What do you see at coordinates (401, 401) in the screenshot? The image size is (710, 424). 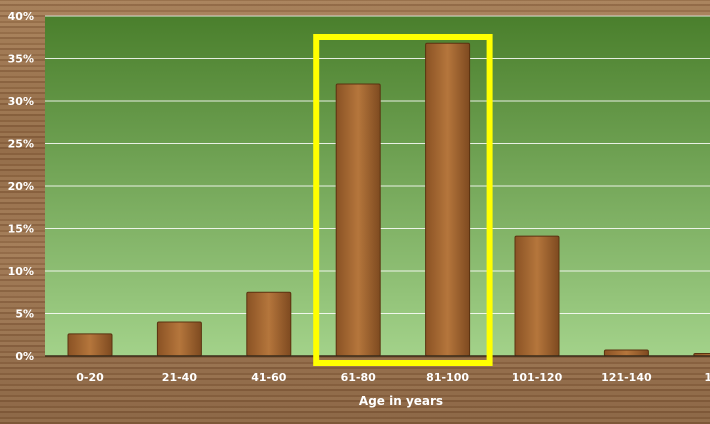 I see `x-axis-title: Age in years` at bounding box center [401, 401].